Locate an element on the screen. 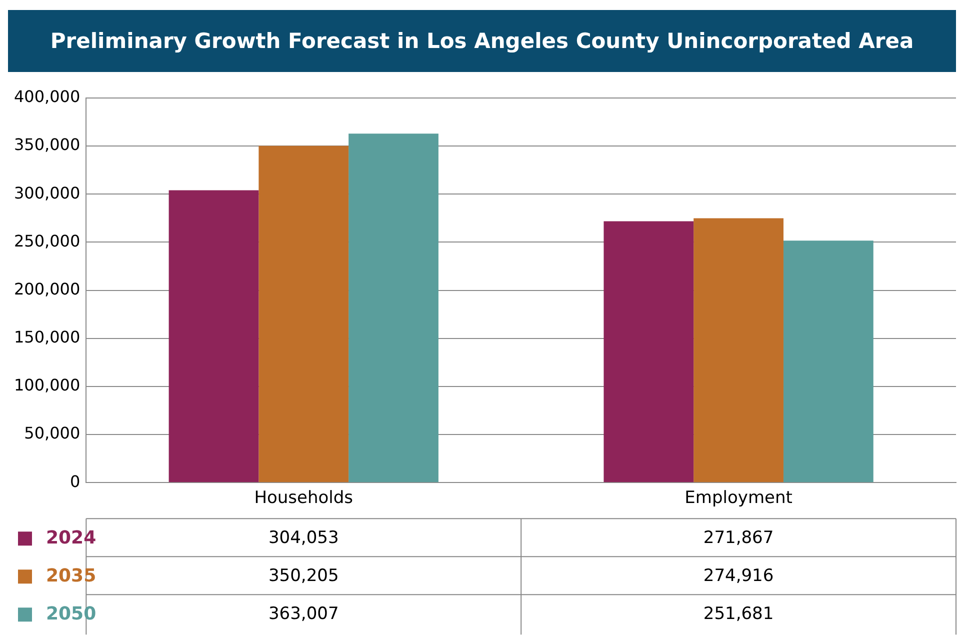 The height and width of the screenshot is (639, 958). data-label: 274,916 is located at coordinates (738, 576).